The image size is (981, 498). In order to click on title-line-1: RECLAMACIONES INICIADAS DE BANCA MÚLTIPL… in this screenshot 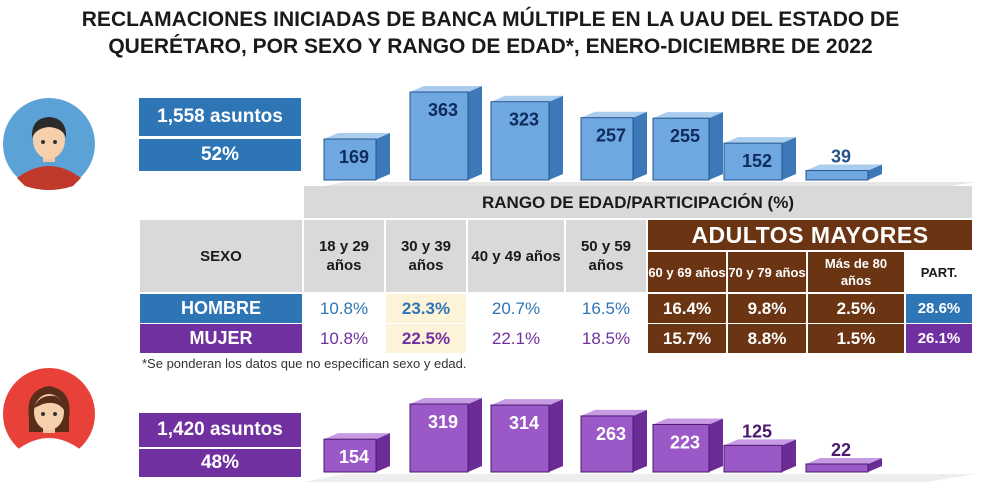, I will do `click(490, 19)`.